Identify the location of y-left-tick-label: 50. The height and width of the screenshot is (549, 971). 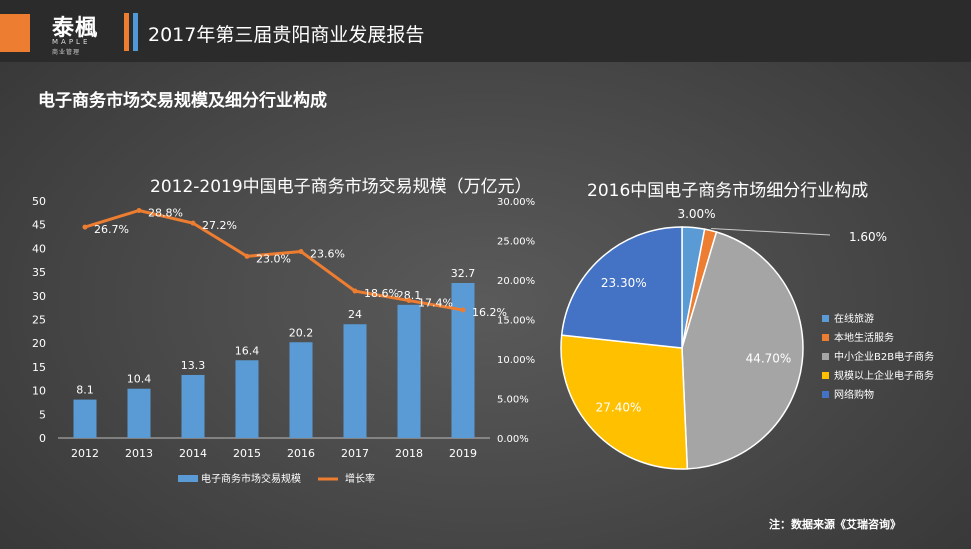
(39, 201).